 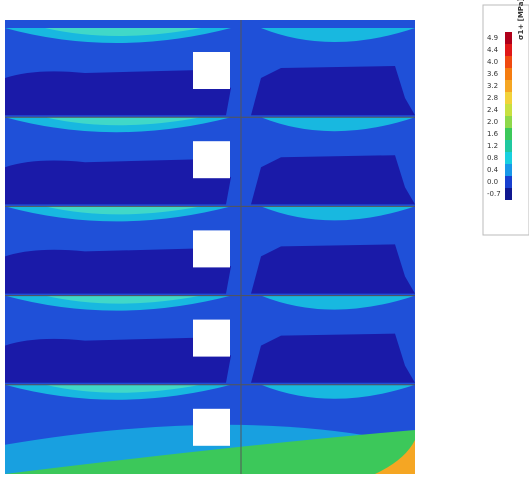 What do you see at coordinates (493, 50) in the screenshot?
I see `colorbar-tick-label: 4.4` at bounding box center [493, 50].